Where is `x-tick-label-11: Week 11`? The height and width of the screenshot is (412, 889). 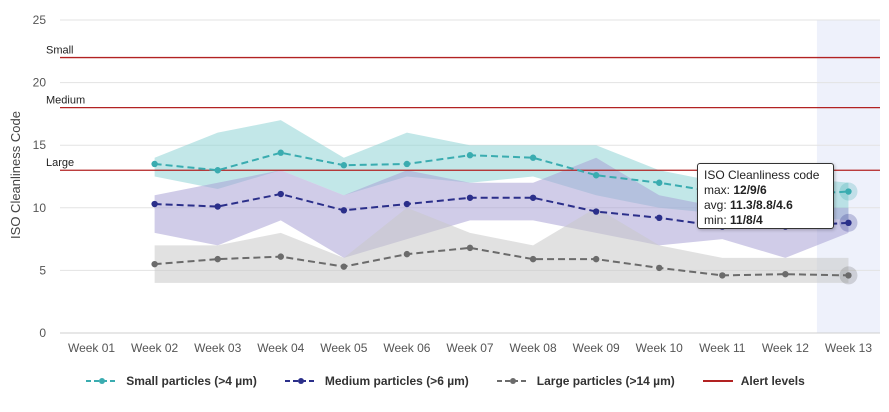 x-tick-label-11: Week 11 is located at coordinates (722, 348).